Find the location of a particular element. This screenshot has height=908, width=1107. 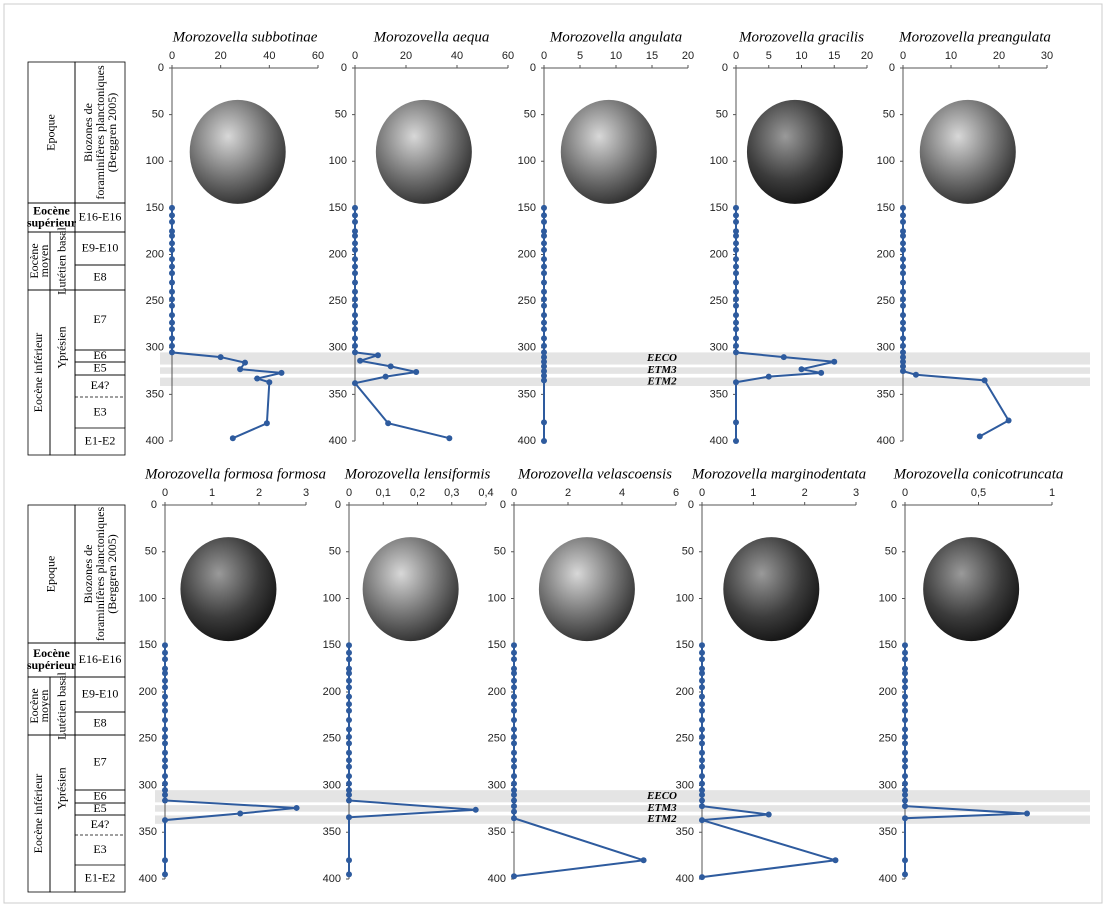

zone-label: E1-E2 is located at coordinates (100, 440).